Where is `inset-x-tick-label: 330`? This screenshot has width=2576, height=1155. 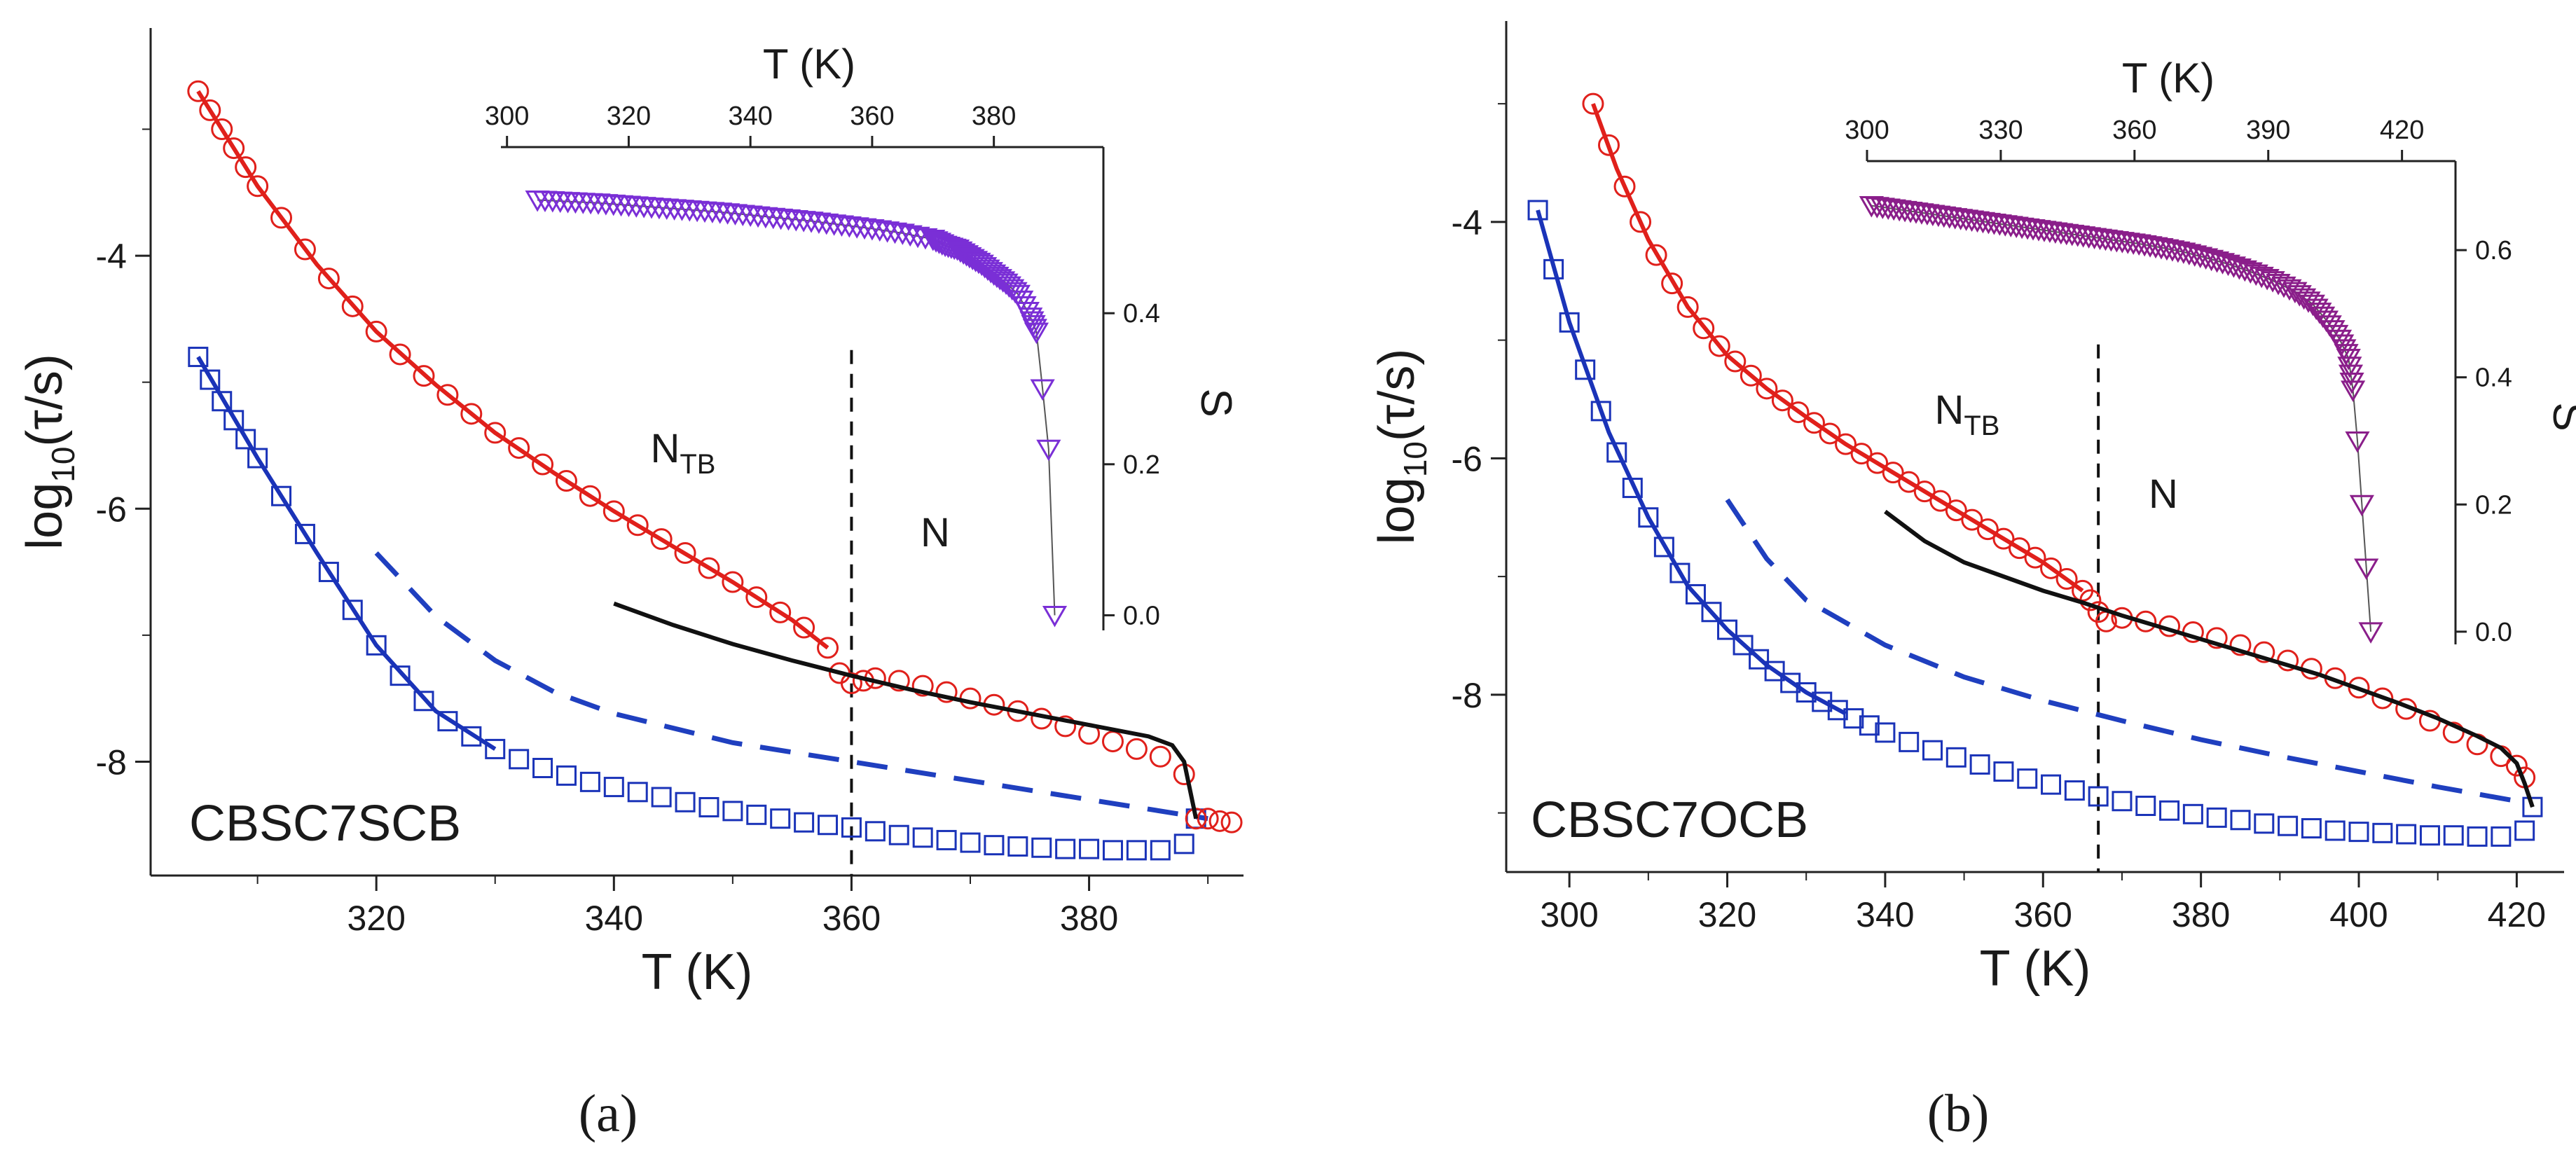 inset-x-tick-label: 330 is located at coordinates (2000, 130).